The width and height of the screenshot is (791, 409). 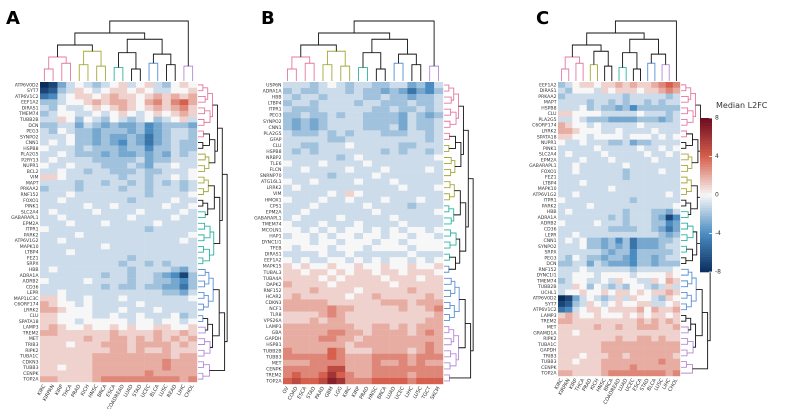 What do you see at coordinates (273, 321) in the screenshot?
I see `row-label: VPS26A` at bounding box center [273, 321].